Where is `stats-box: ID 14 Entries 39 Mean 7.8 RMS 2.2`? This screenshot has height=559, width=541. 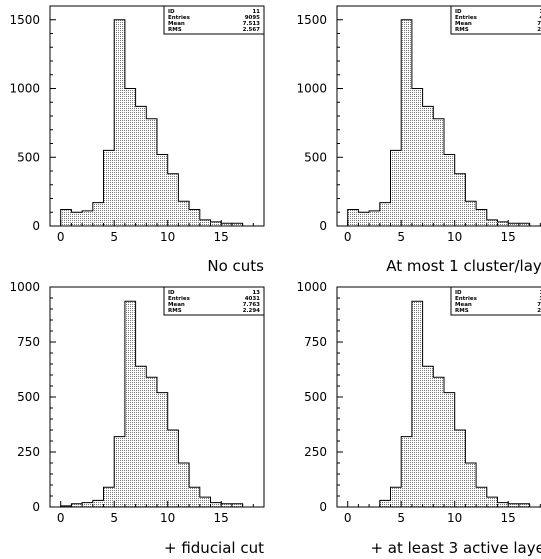
stats-box: ID 14 Entries 39 Mean 7.8 RMS 2.2 is located at coordinates (495, 301).